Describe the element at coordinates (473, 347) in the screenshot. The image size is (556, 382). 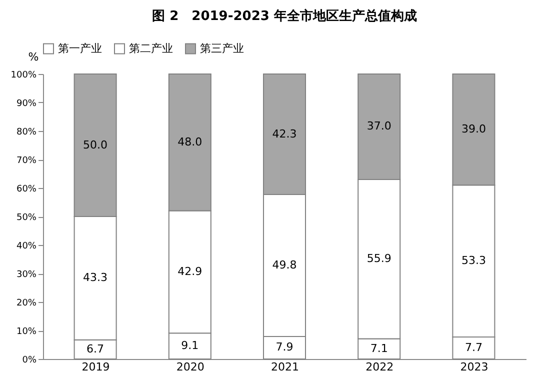
I see `data-label: 7.7` at that location.